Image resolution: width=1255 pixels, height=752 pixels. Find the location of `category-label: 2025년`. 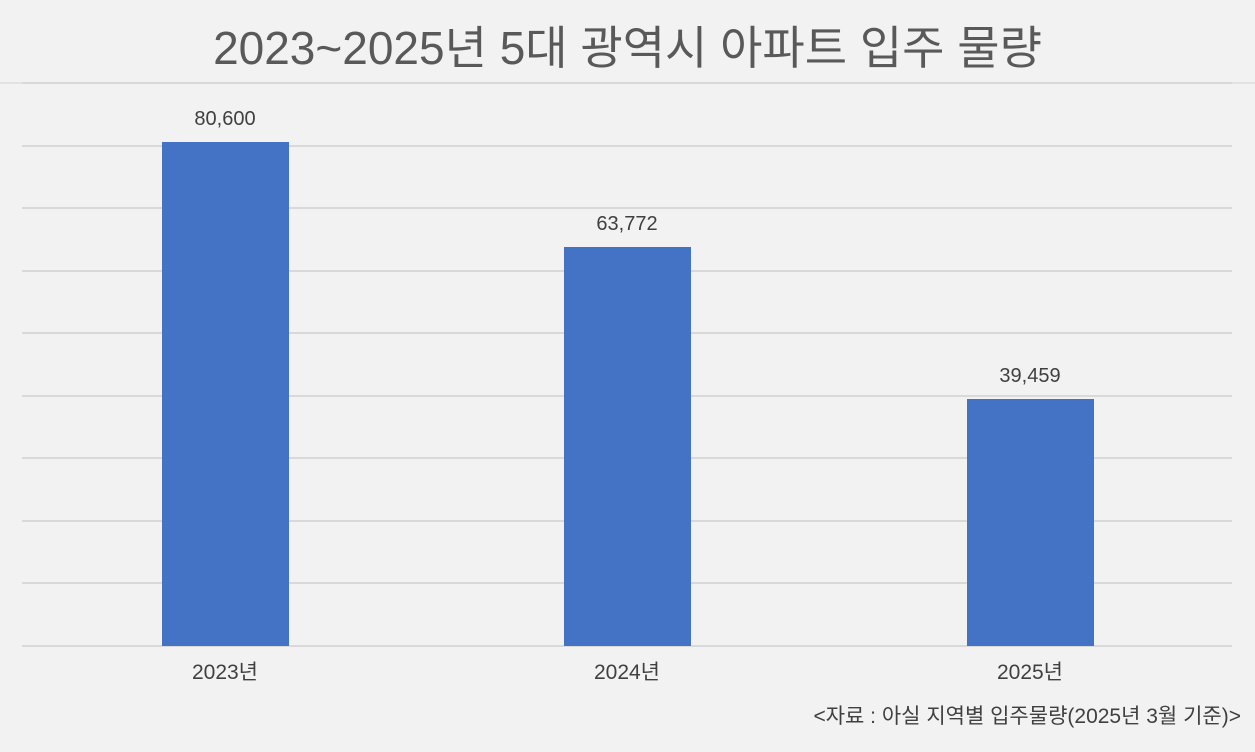

category-label: 2025년 is located at coordinates (1030, 672).